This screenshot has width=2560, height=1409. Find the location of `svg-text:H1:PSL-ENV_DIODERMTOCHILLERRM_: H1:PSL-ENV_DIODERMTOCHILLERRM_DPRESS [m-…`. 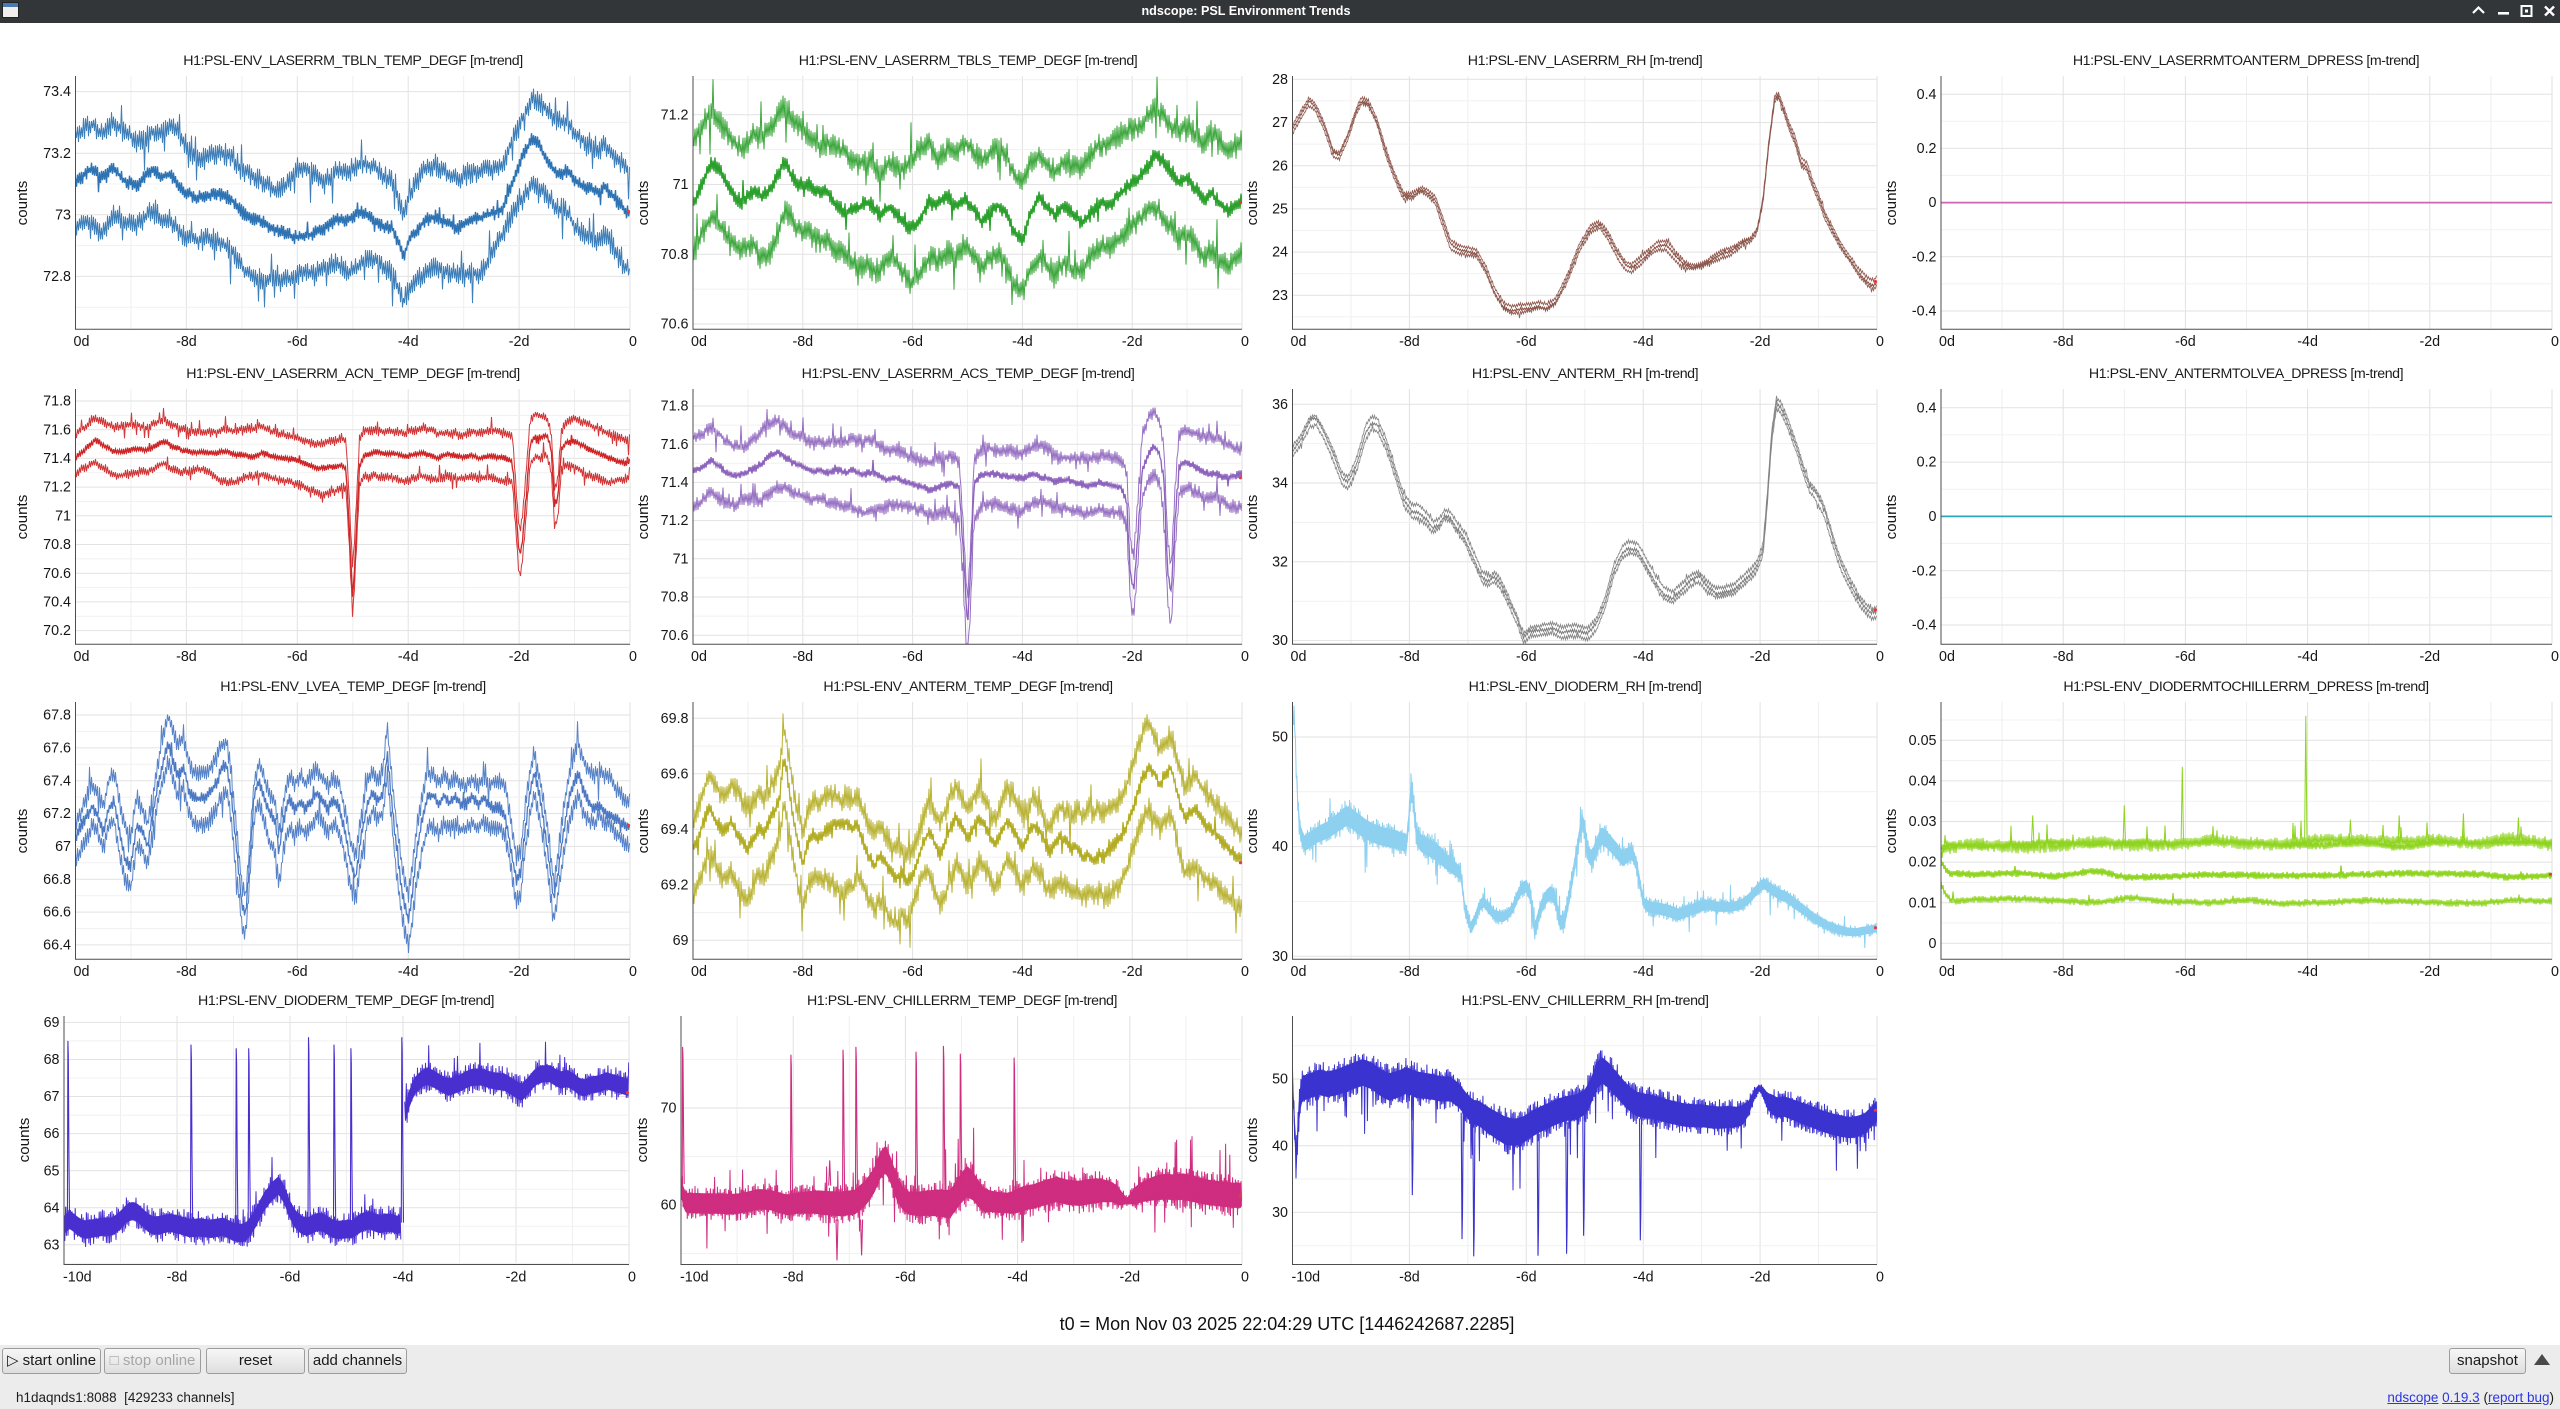

svg-text:H1:PSL-ENV_DIODERMTOCHILLERRM_: H1:PSL-ENV_DIODERMTOCHILLERRM_DPRESS [m-… is located at coordinates (2245, 687).